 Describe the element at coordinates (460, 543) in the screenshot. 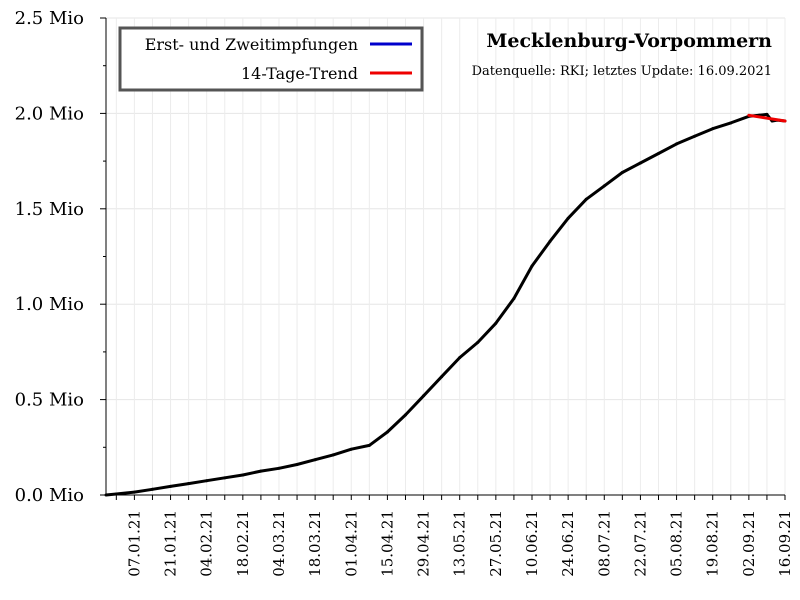

I see `x-tick-label: 13.05.21` at that location.